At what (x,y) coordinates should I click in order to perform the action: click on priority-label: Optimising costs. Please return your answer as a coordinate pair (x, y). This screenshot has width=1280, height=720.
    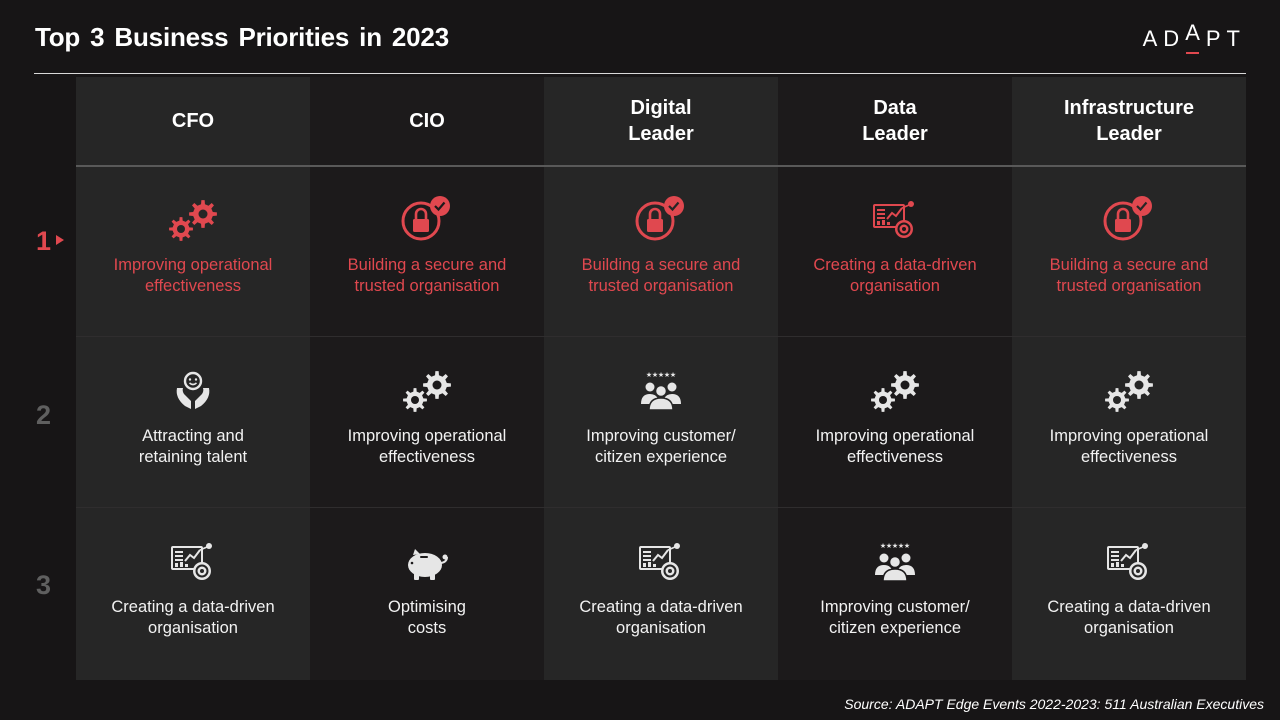
    Looking at the image, I should click on (427, 617).